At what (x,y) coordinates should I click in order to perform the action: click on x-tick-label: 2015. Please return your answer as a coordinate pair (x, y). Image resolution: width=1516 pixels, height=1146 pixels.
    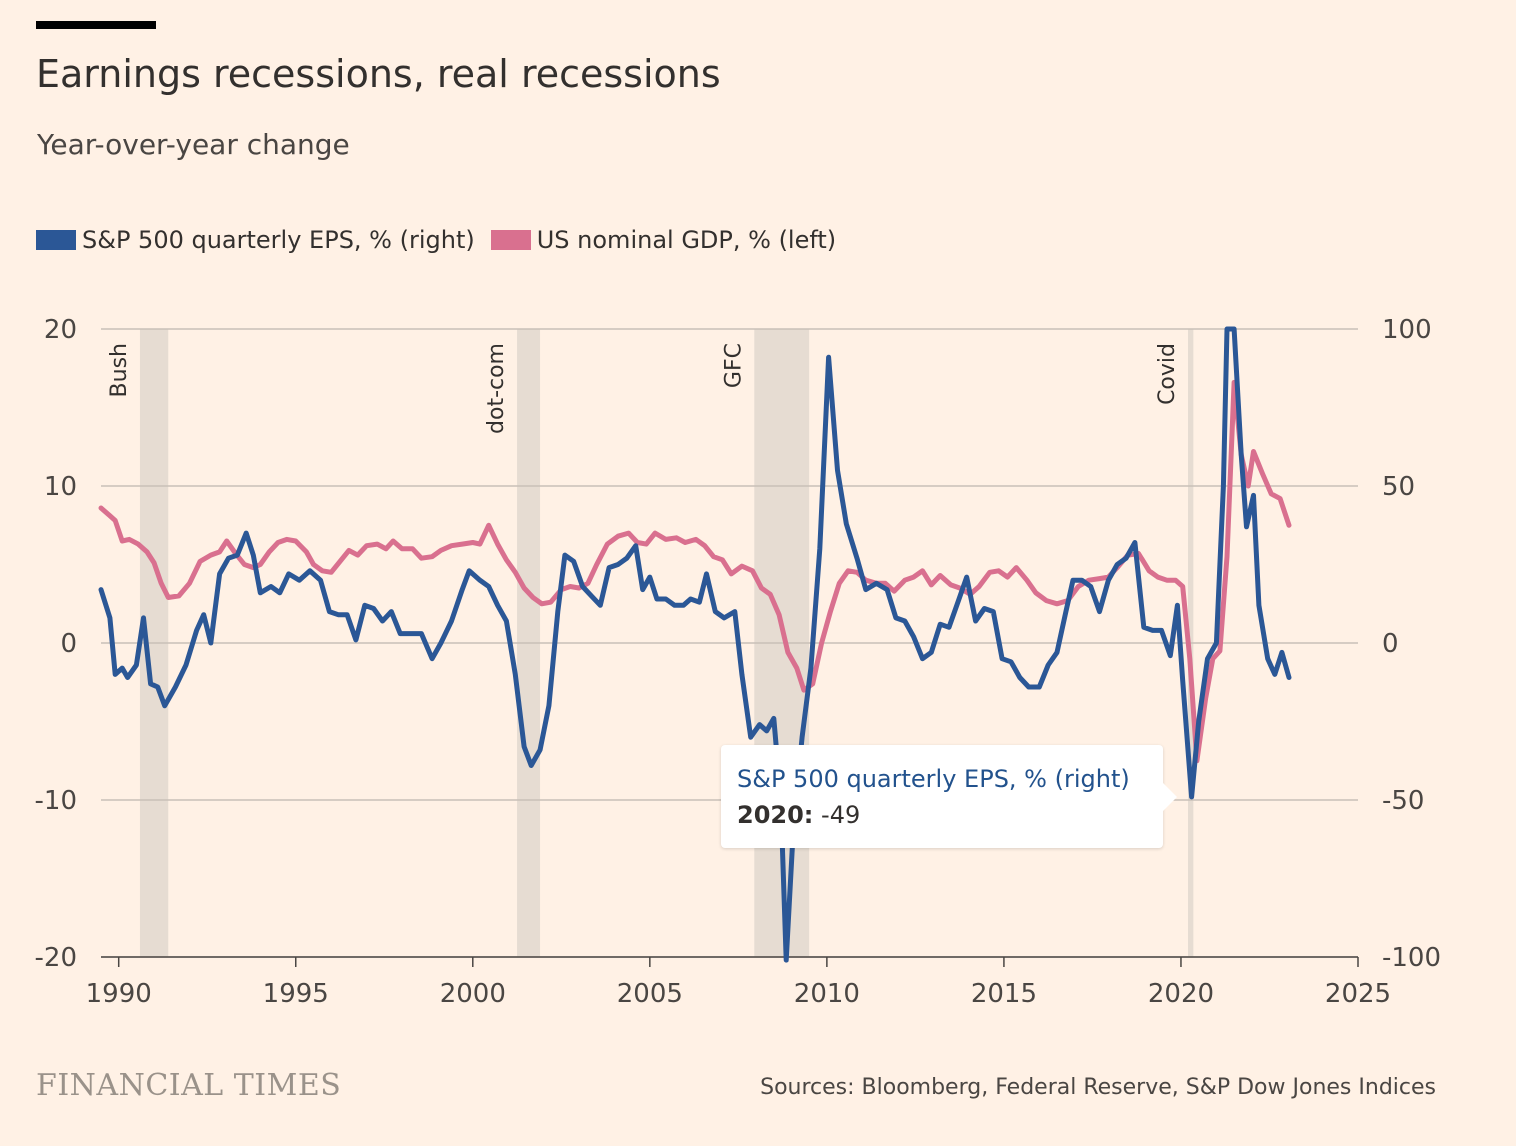
    Looking at the image, I should click on (1004, 994).